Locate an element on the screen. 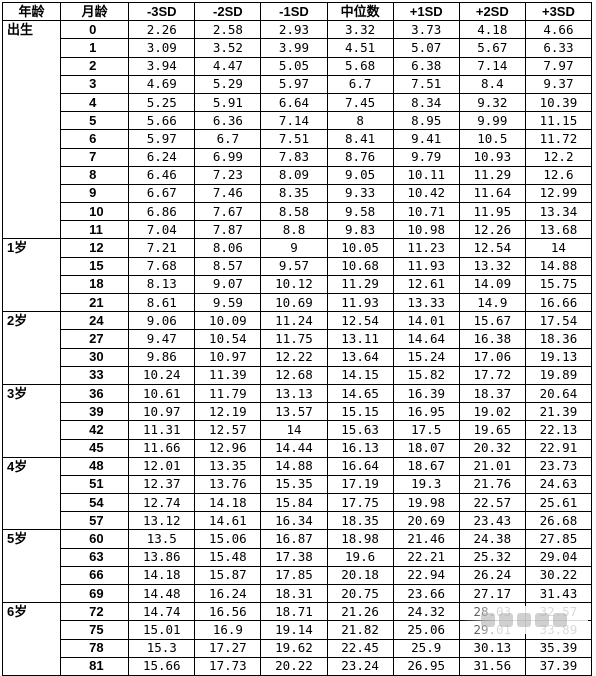  month-cell: 2 is located at coordinates (95, 66).